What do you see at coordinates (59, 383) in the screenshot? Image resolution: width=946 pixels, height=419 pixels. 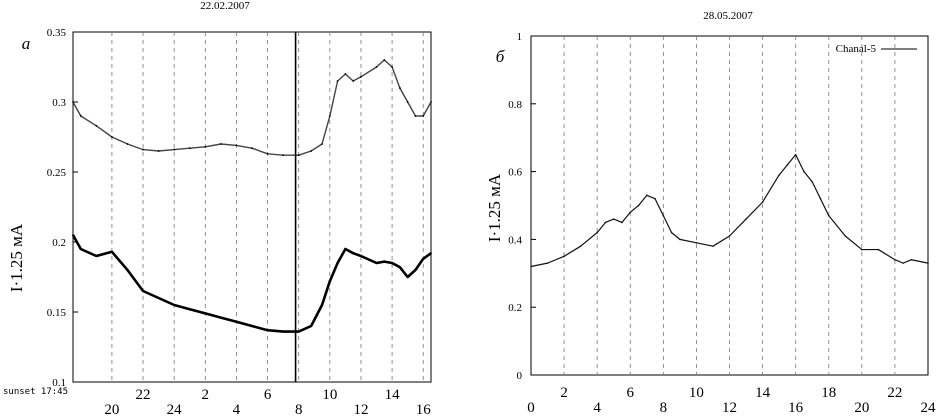 I see `chart-a-y-tick-label: 0.1` at bounding box center [59, 383].